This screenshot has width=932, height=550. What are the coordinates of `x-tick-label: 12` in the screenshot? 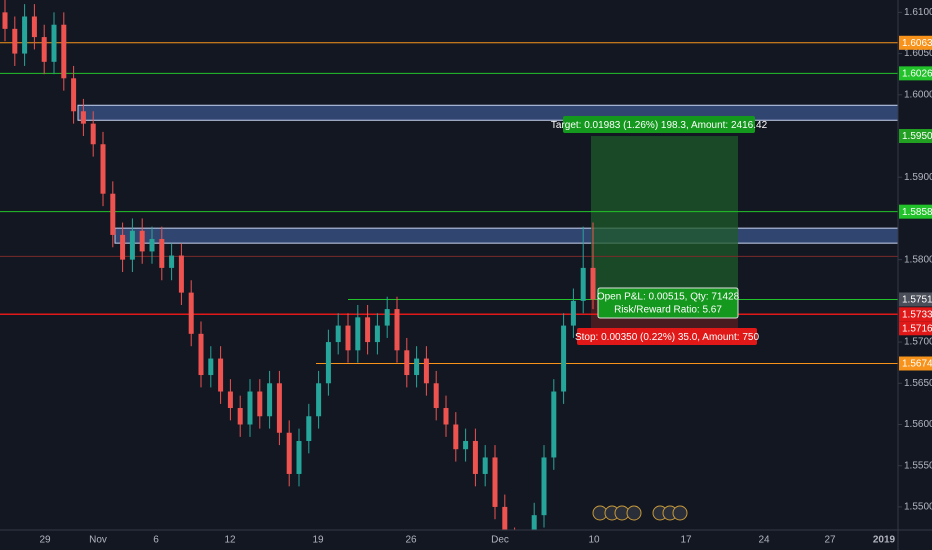 It's located at (230, 540).